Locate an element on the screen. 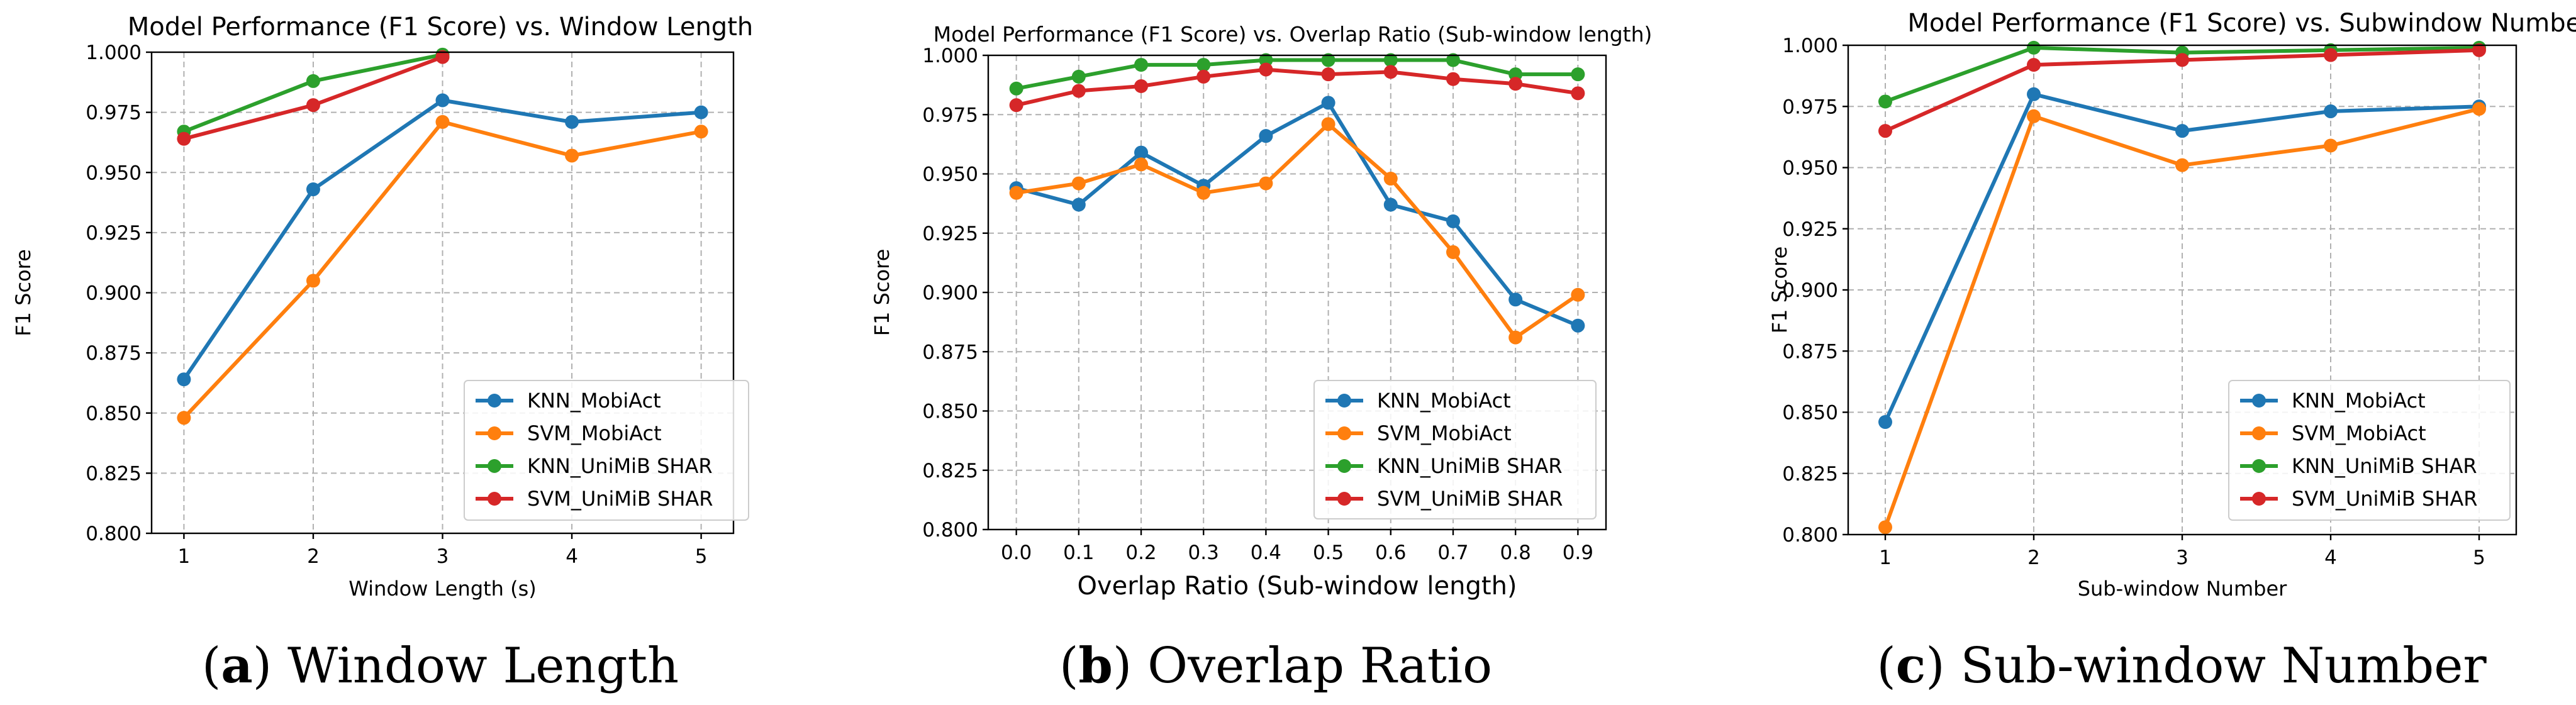 The image size is (2576, 705). caption-text: Window Length is located at coordinates (483, 666).